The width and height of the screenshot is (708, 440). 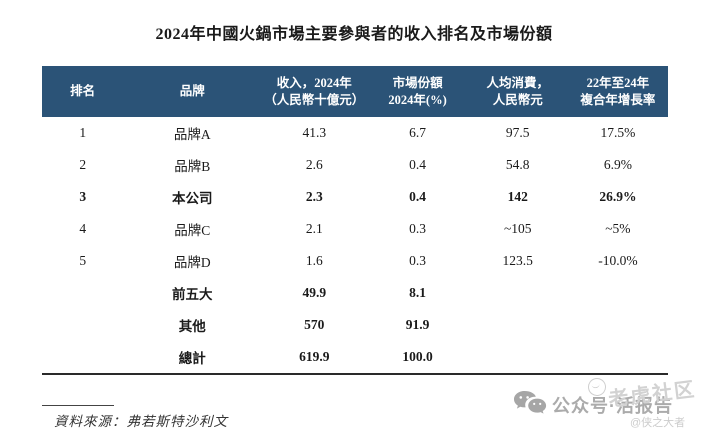 What do you see at coordinates (652, 395) in the screenshot?
I see `community-watermark: 老虎社区` at bounding box center [652, 395].